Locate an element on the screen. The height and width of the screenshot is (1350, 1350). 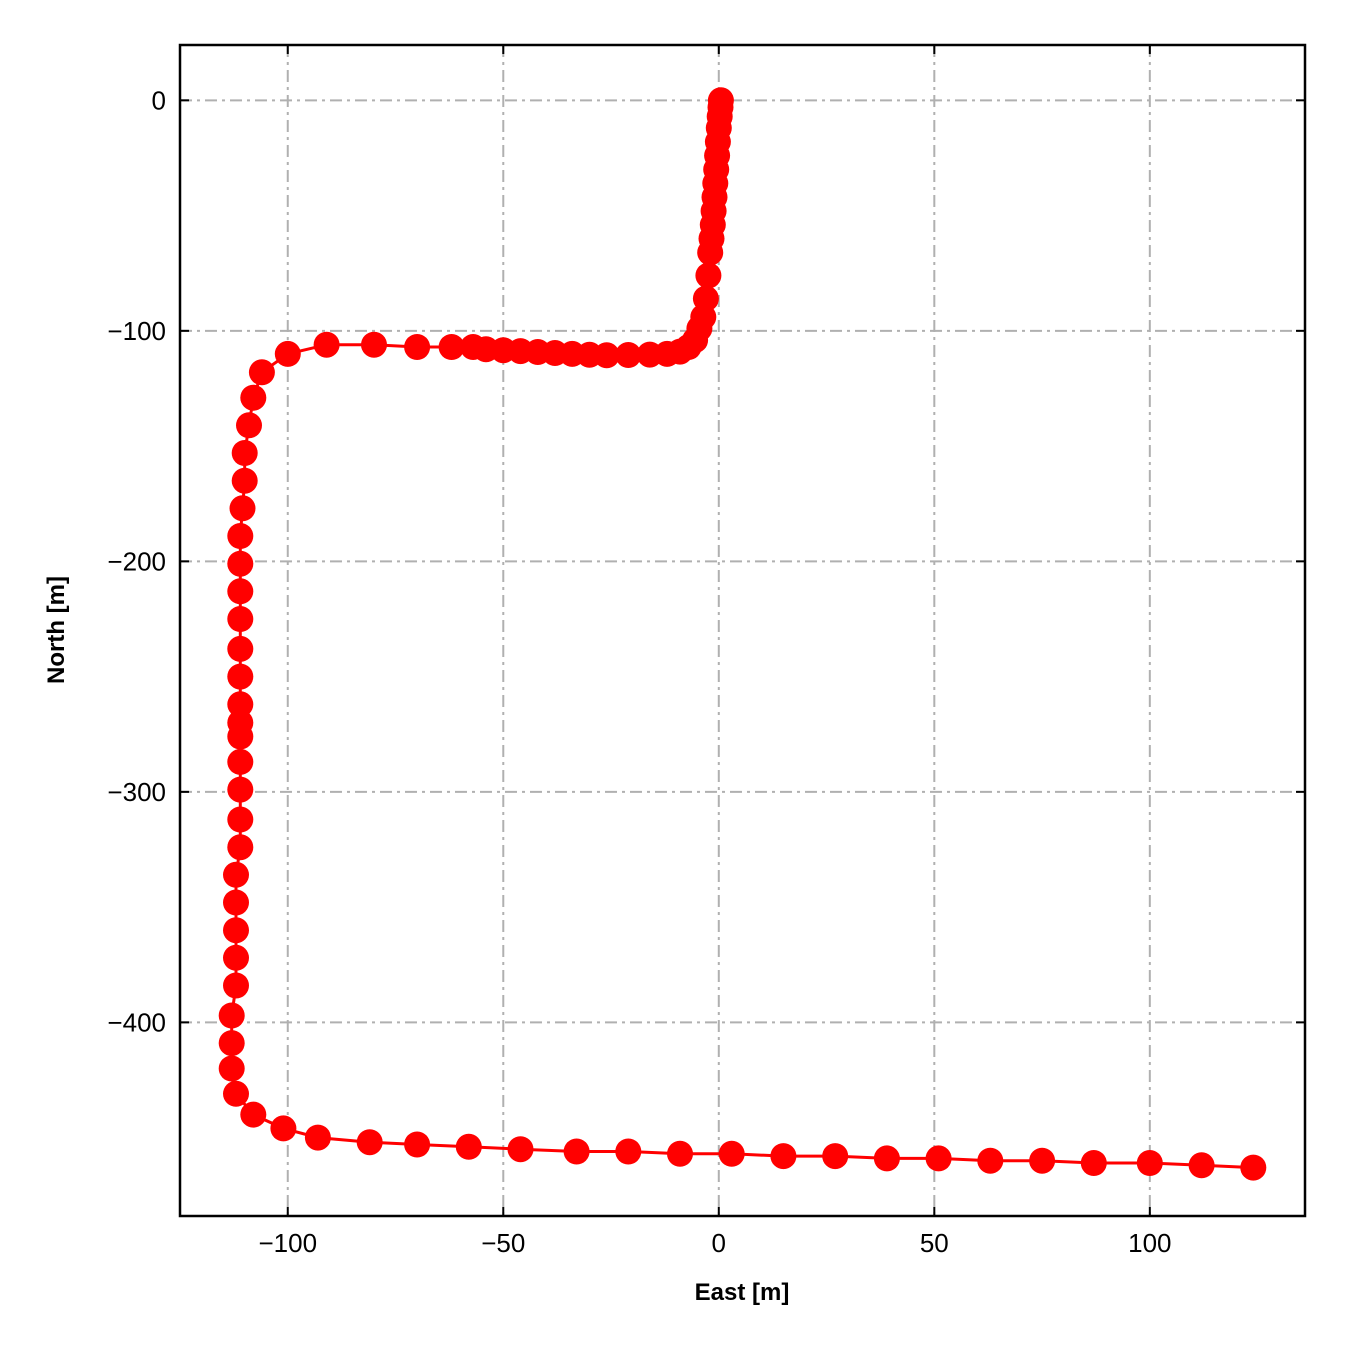
y-axis-label: North [m] is located at coordinates (56, 630).